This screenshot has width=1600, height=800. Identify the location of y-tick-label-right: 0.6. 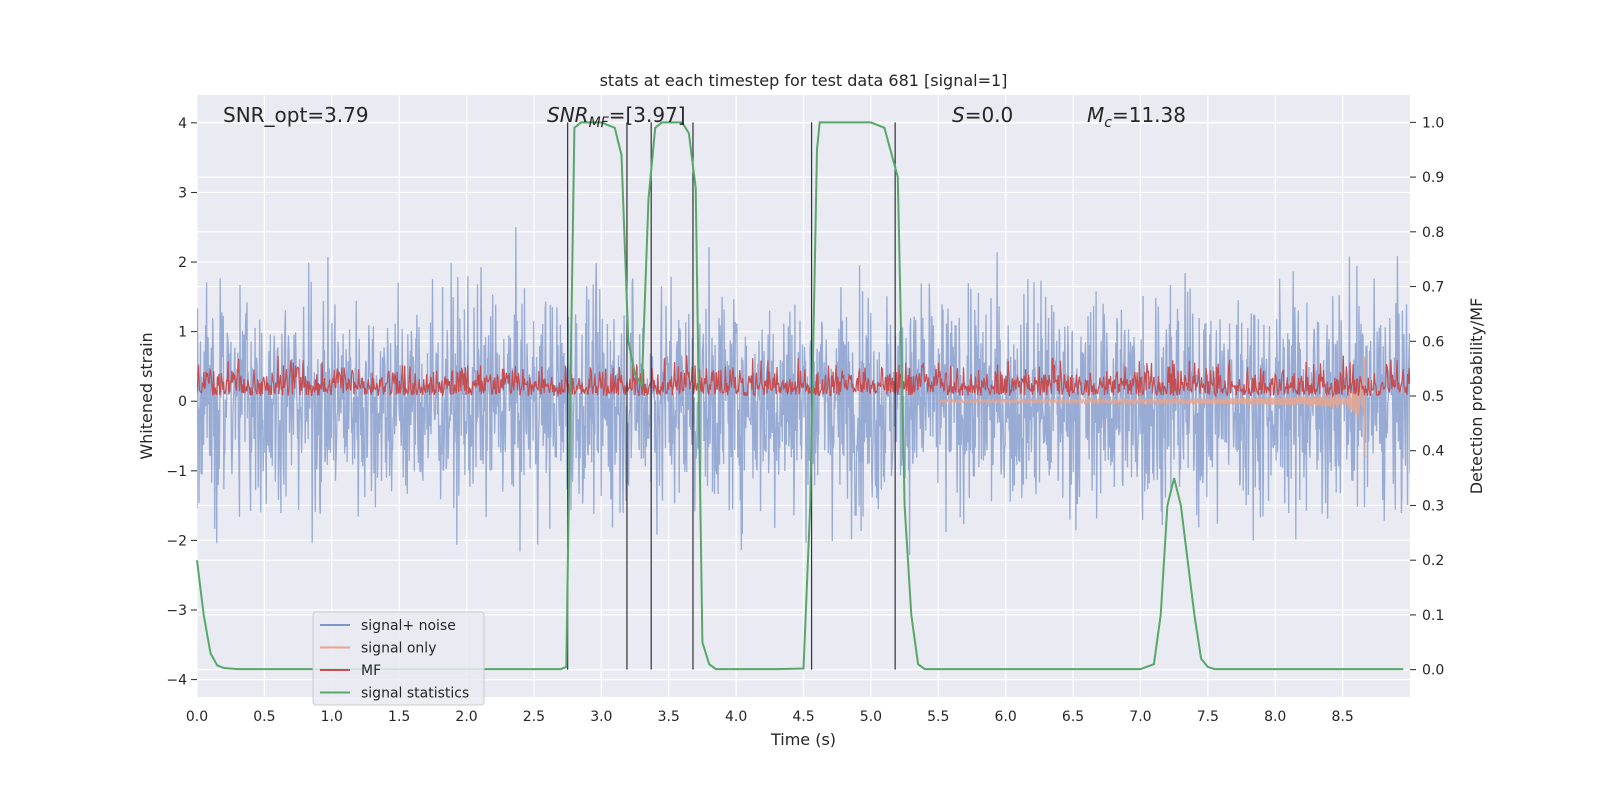
(1433, 342).